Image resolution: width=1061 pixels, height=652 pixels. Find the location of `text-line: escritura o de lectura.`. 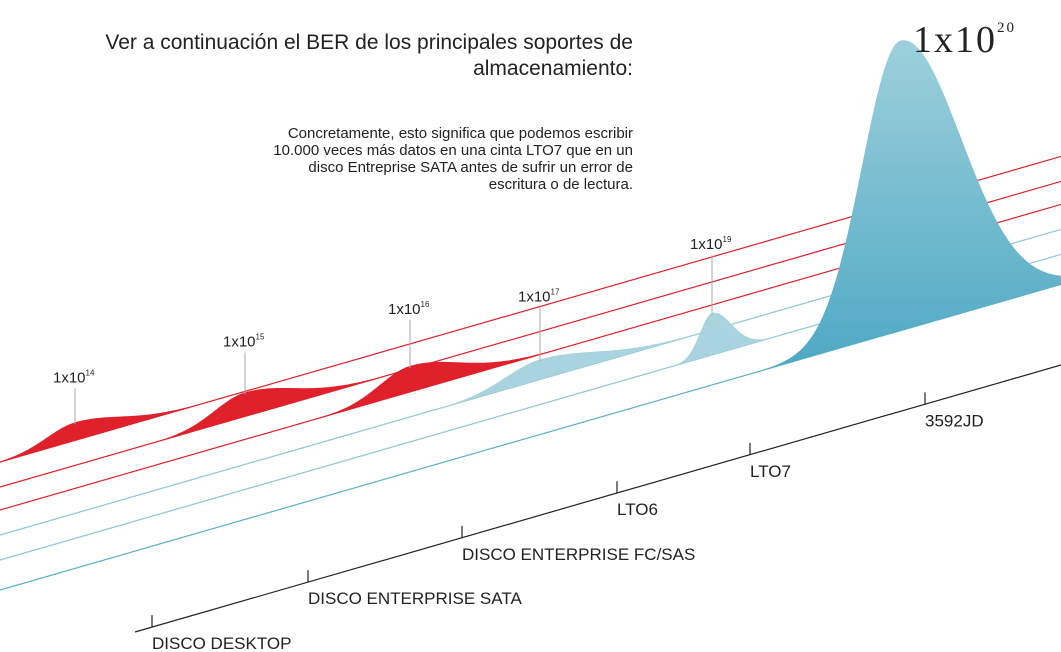

text-line: escritura o de lectura. is located at coordinates (560, 184).